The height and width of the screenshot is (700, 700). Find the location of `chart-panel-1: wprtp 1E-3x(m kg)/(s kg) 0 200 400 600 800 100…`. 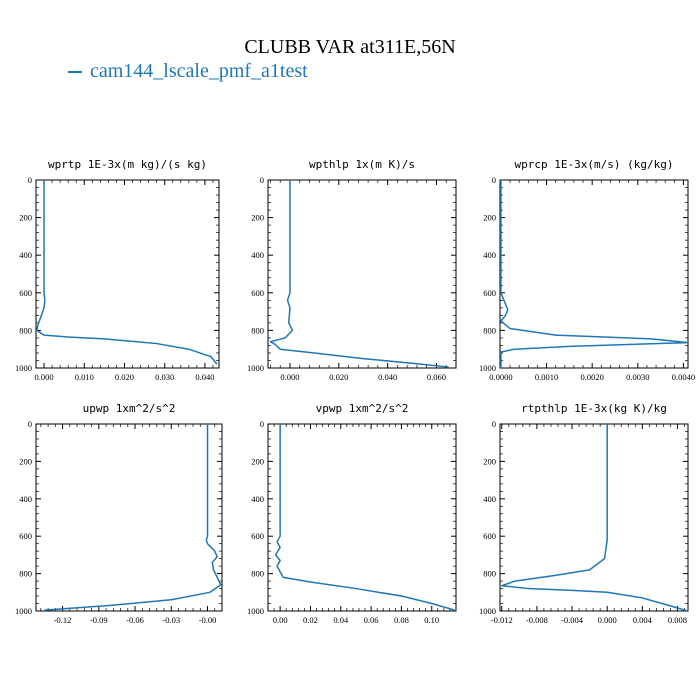

chart-panel-1: wprtp 1E-3x(m kg)/(s kg) 0 200 400 600 800 100… is located at coordinates (117, 270).